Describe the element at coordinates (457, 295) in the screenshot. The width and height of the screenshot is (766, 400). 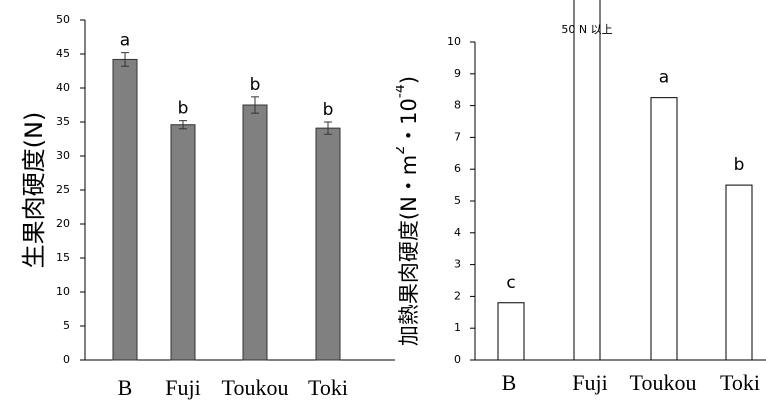
I see `y-tick-label: 2` at that location.